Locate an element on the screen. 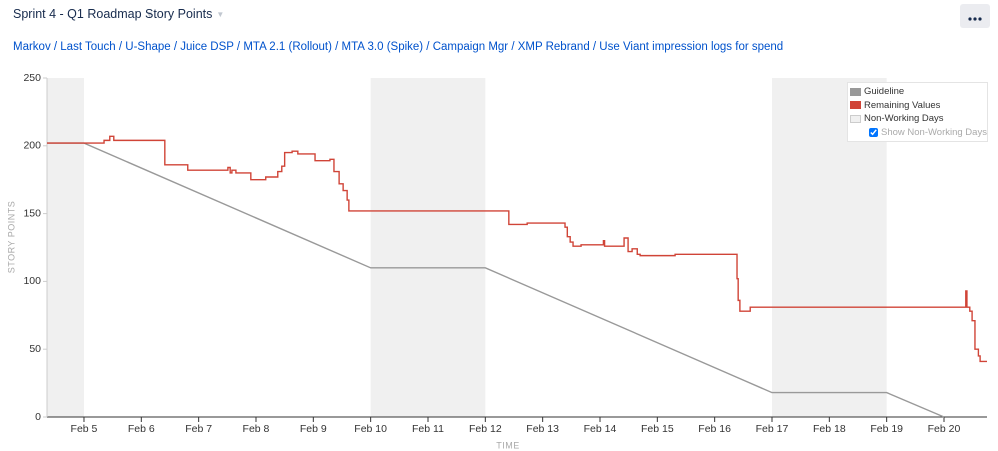 This screenshot has width=998, height=451. legend-label: Non-Working Days is located at coordinates (904, 119).